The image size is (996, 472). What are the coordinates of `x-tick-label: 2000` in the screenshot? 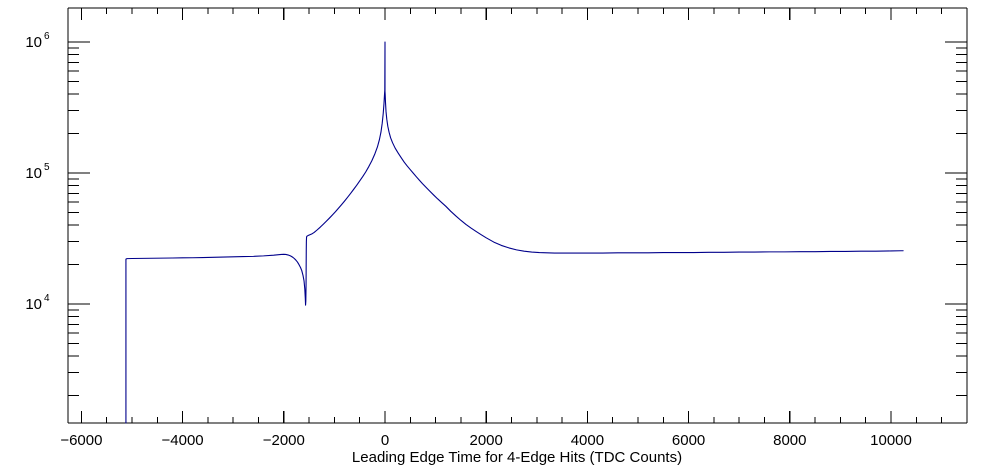 It's located at (486, 440).